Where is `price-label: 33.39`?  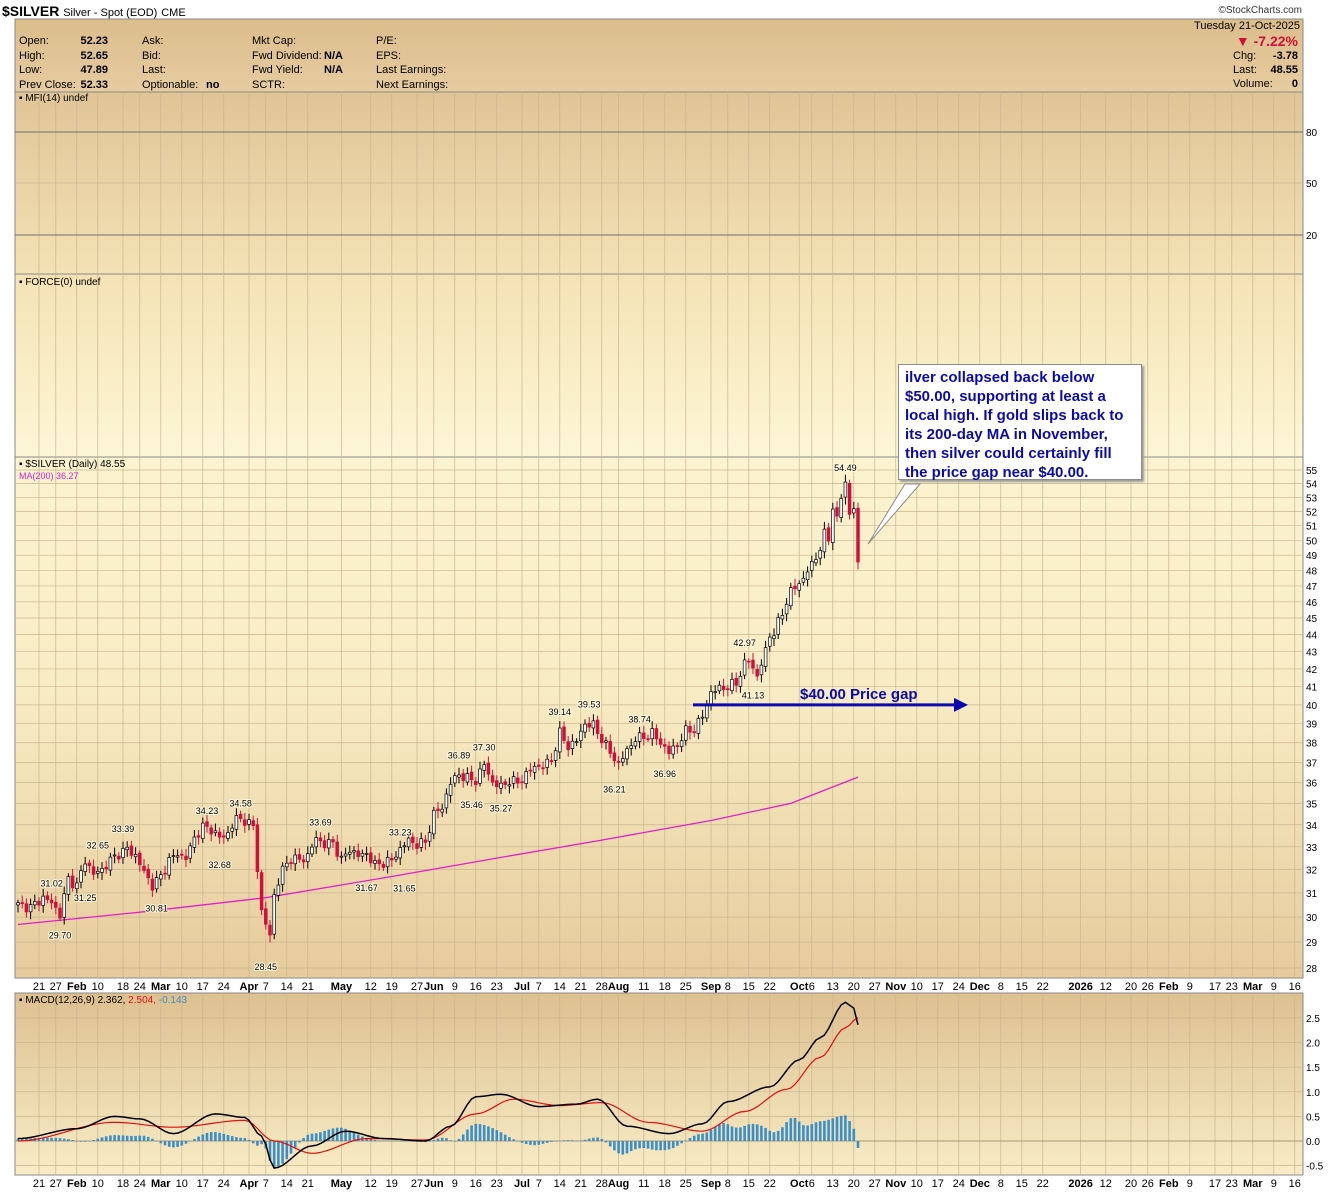 price-label: 33.39 is located at coordinates (123, 829).